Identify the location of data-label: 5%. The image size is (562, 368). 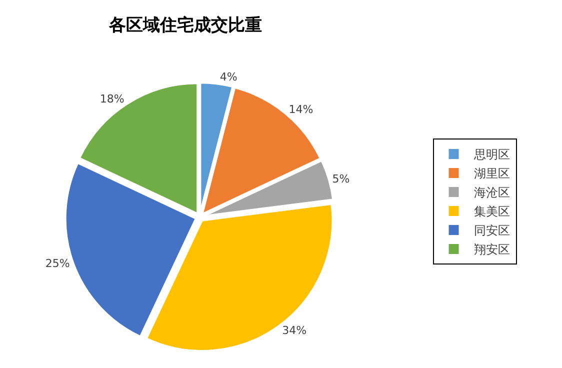
(341, 179).